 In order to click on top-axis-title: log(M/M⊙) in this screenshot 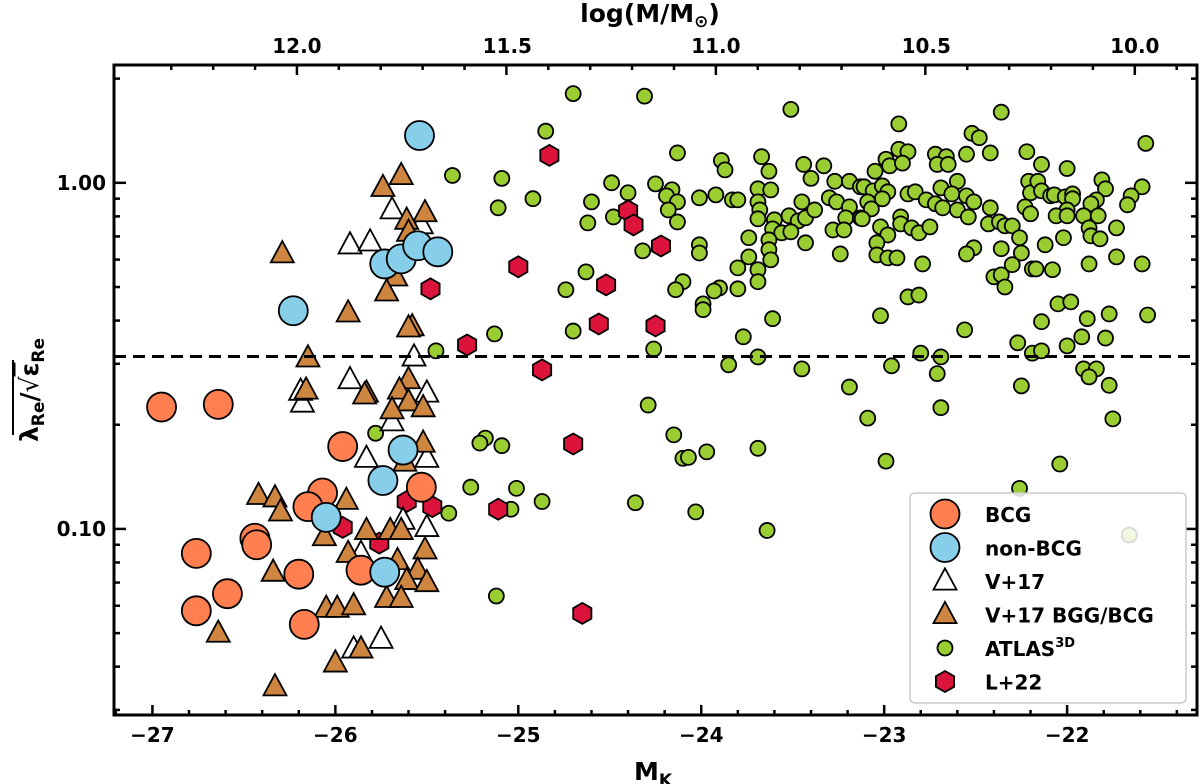, I will do `click(650, 16)`.